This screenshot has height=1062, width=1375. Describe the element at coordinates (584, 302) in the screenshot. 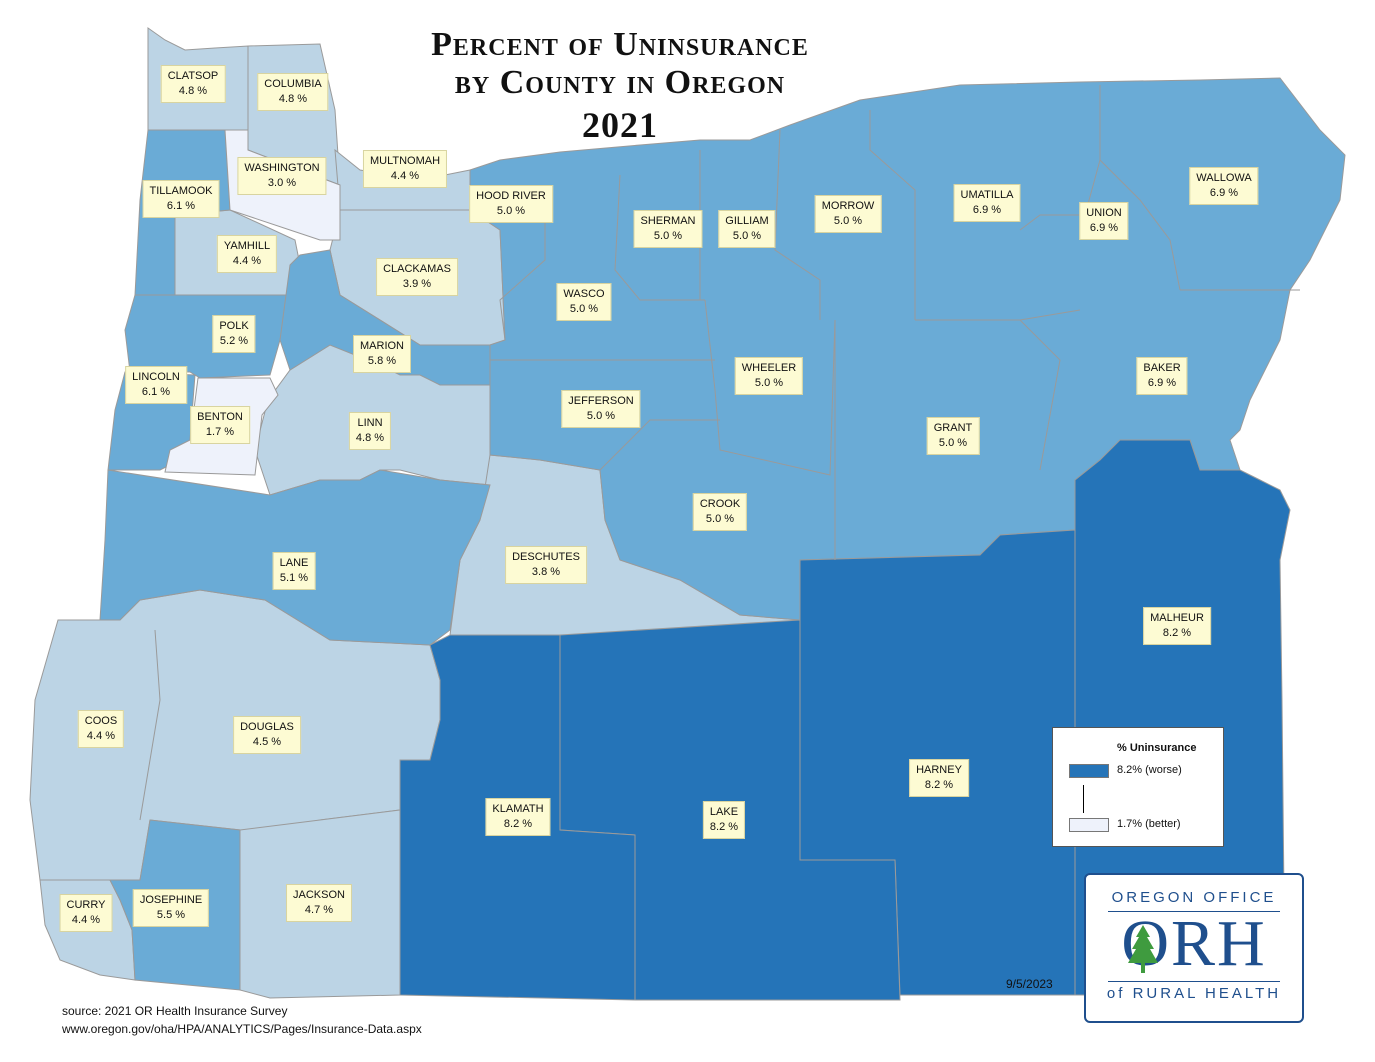

I see `county-label-wasco: WASCO 5.0 %` at that location.